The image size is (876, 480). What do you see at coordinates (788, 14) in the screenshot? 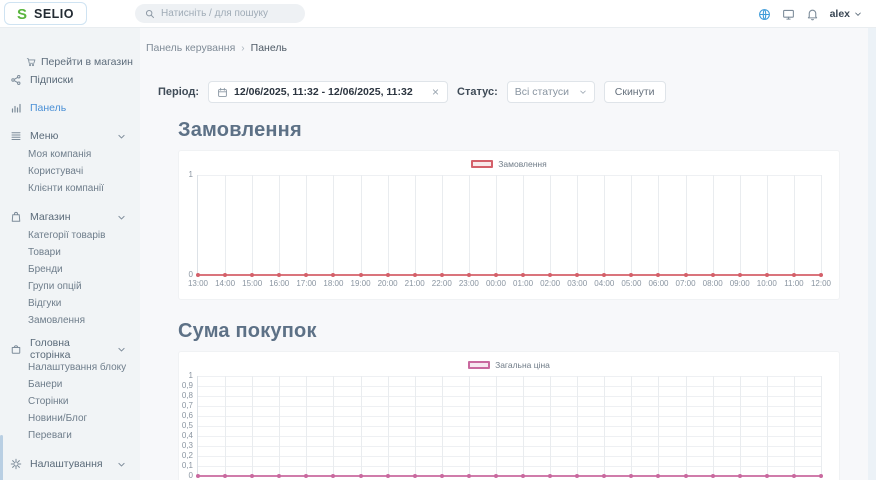
I see `storefront-monitor-icon` at bounding box center [788, 14].